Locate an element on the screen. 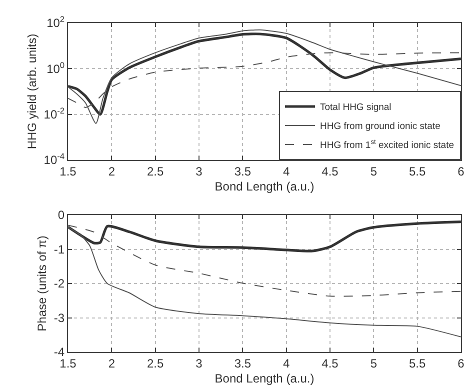 This screenshot has width=468, height=388. legend-label: Total HHG signal is located at coordinates (356, 108).